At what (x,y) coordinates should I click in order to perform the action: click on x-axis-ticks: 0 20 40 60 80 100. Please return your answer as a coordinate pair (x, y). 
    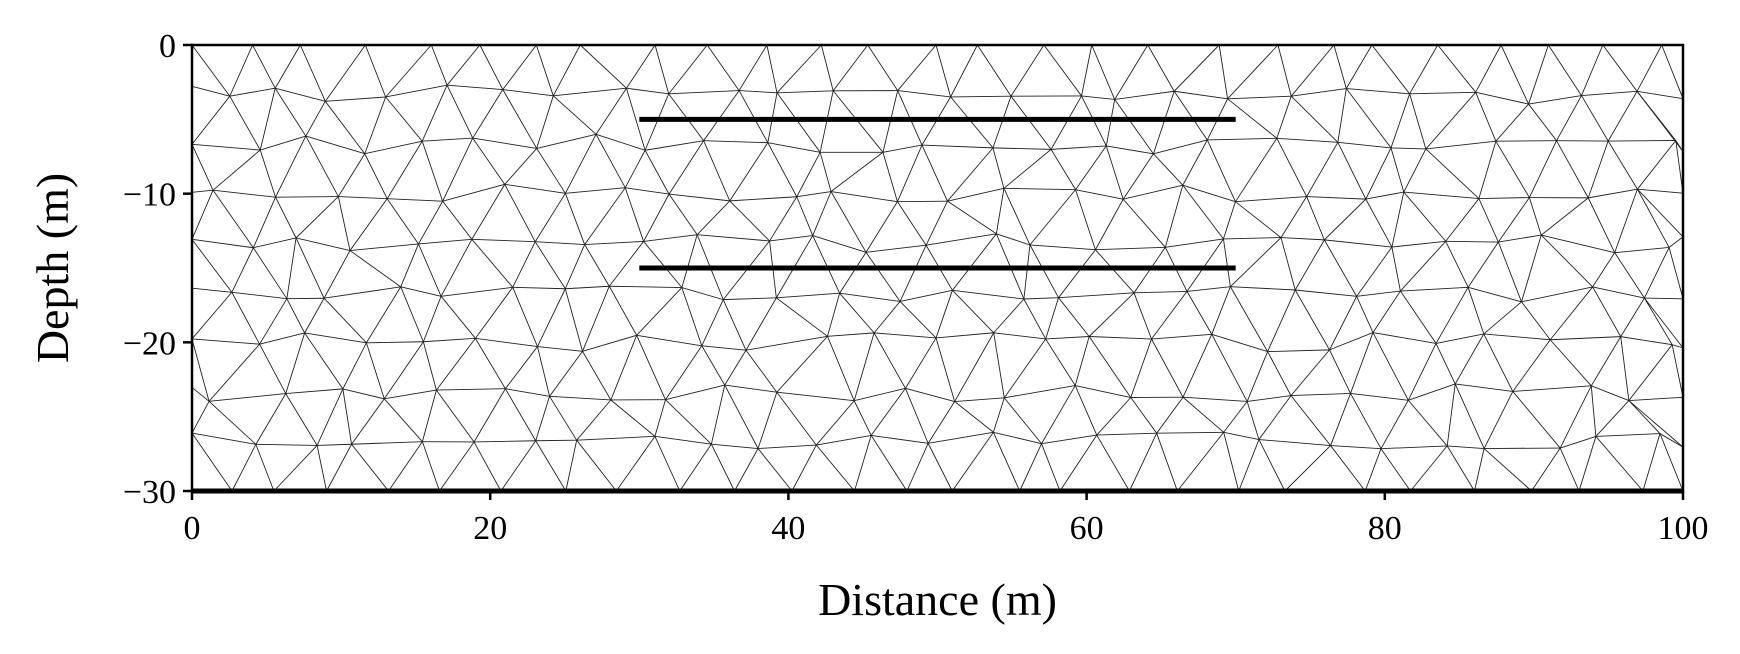
    Looking at the image, I should click on (946, 519).